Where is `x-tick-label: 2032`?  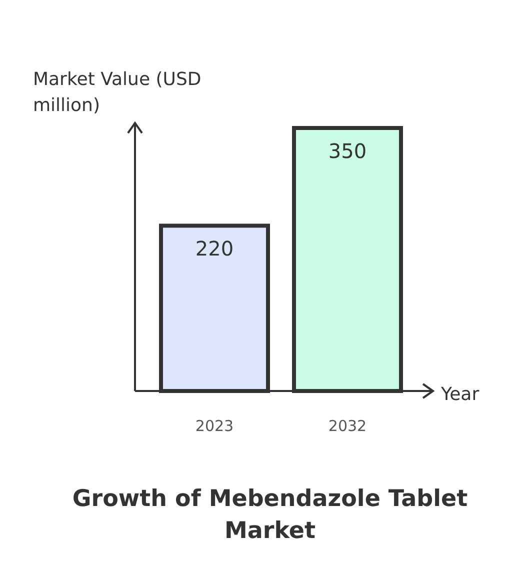 x-tick-label: 2032 is located at coordinates (347, 426).